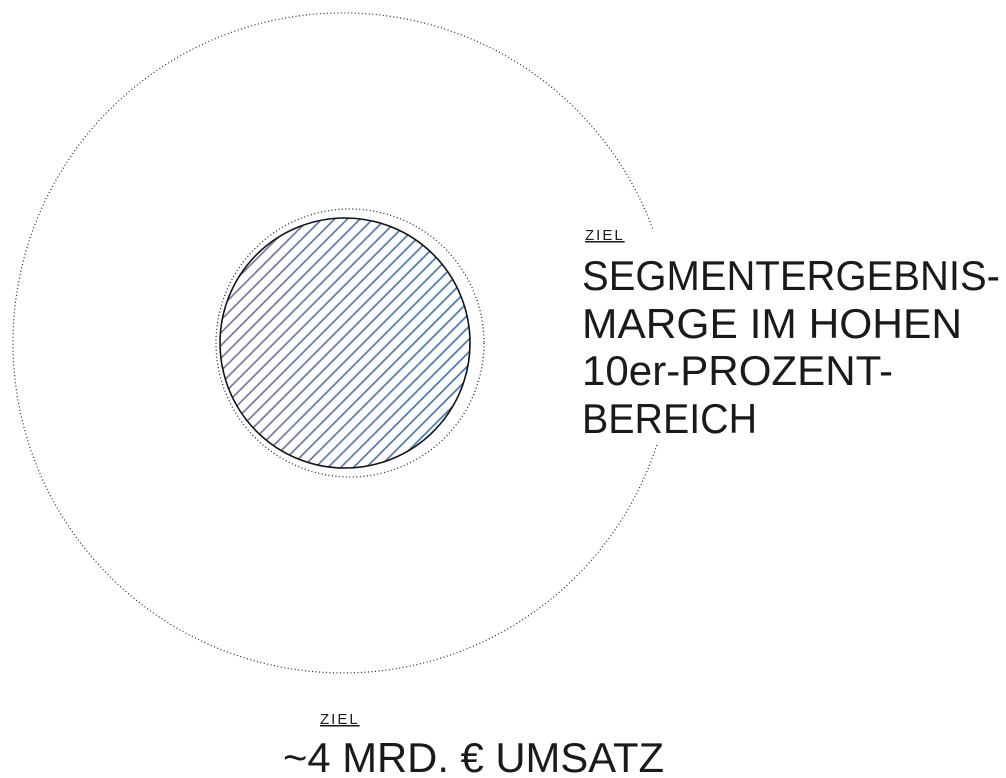  I want to click on margin-line: MARGE IM HOHEN, so click(772, 323).